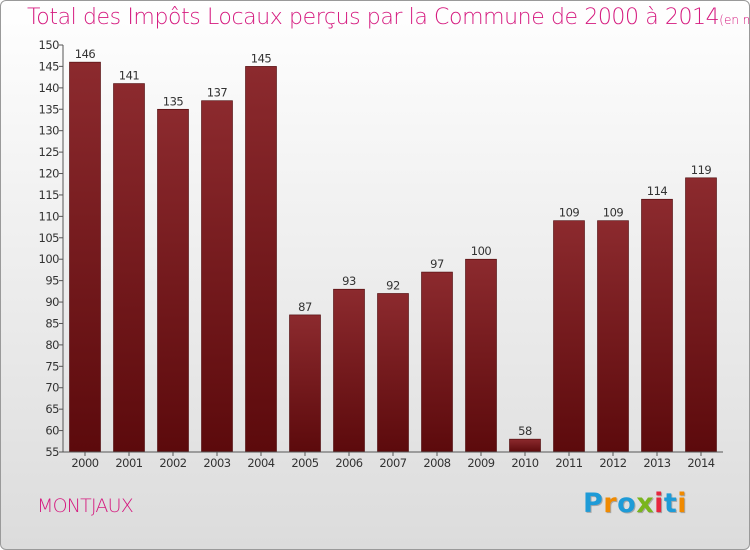 The width and height of the screenshot is (750, 550). Describe the element at coordinates (52, 302) in the screenshot. I see `y-tick-label: 90` at that location.